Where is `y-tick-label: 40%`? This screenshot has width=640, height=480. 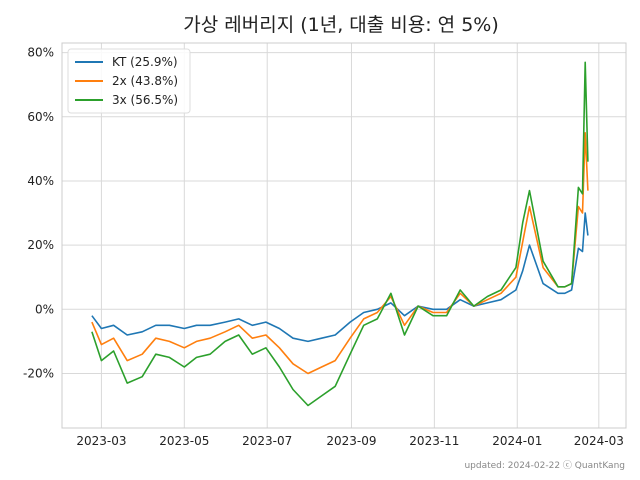 y-tick-label: 40% is located at coordinates (40, 181).